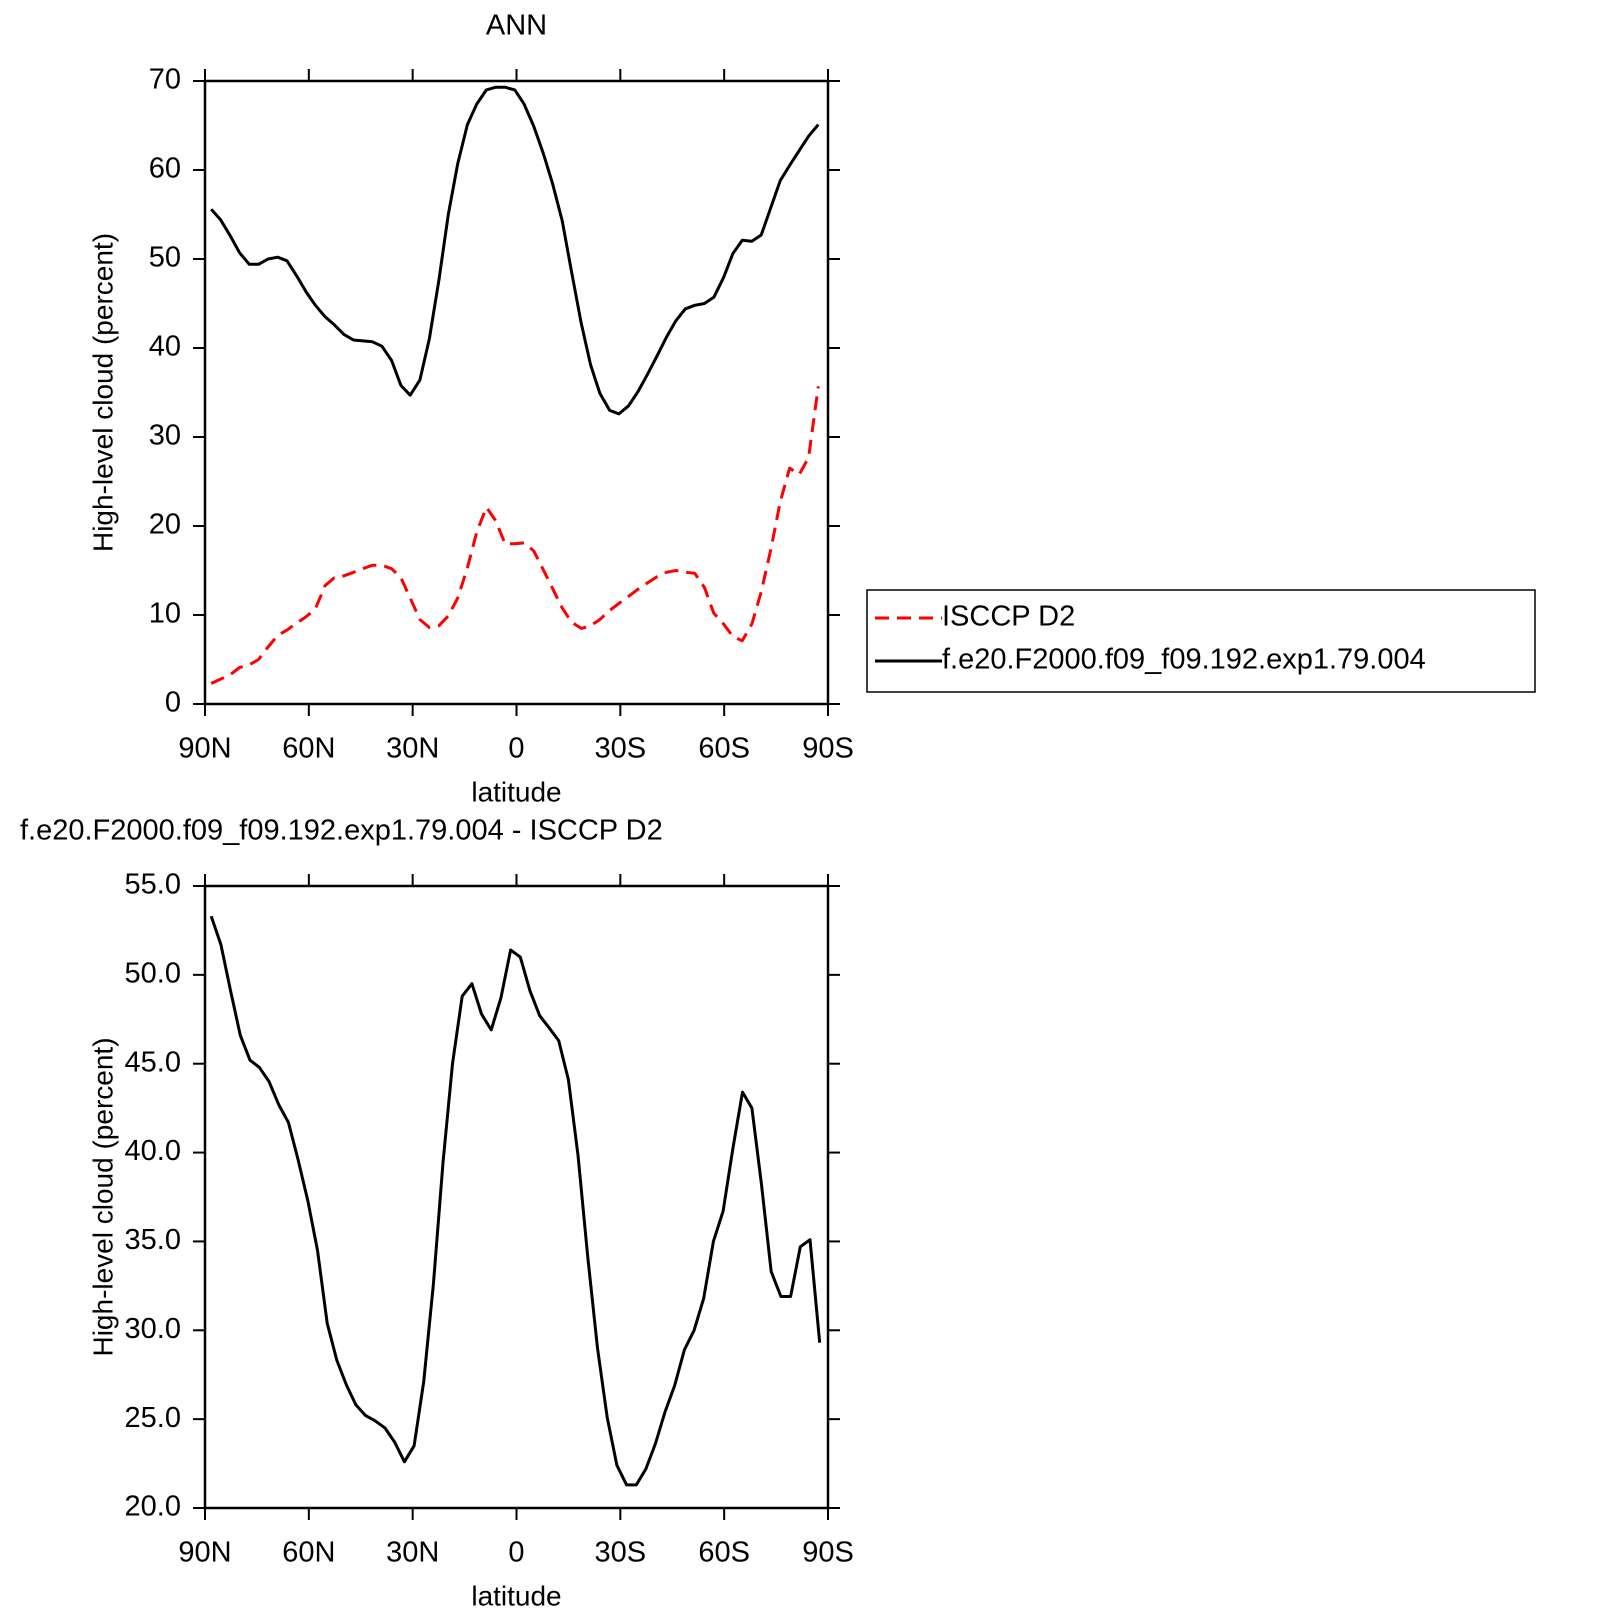 The height and width of the screenshot is (1613, 1610). I want to click on y-tick-label: 50, so click(165, 258).